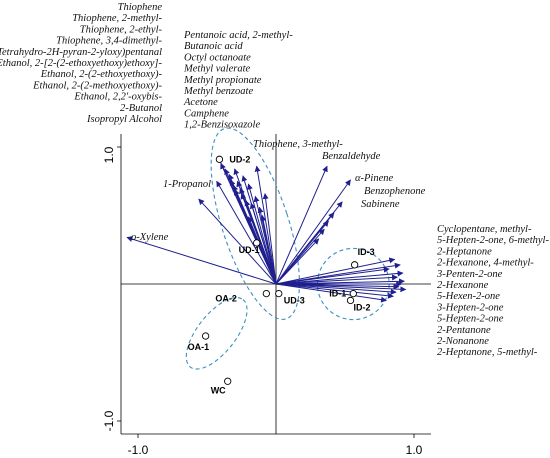 This screenshot has width=550, height=458. I want to click on sample-label-id-2: ID-2, so click(362, 307).